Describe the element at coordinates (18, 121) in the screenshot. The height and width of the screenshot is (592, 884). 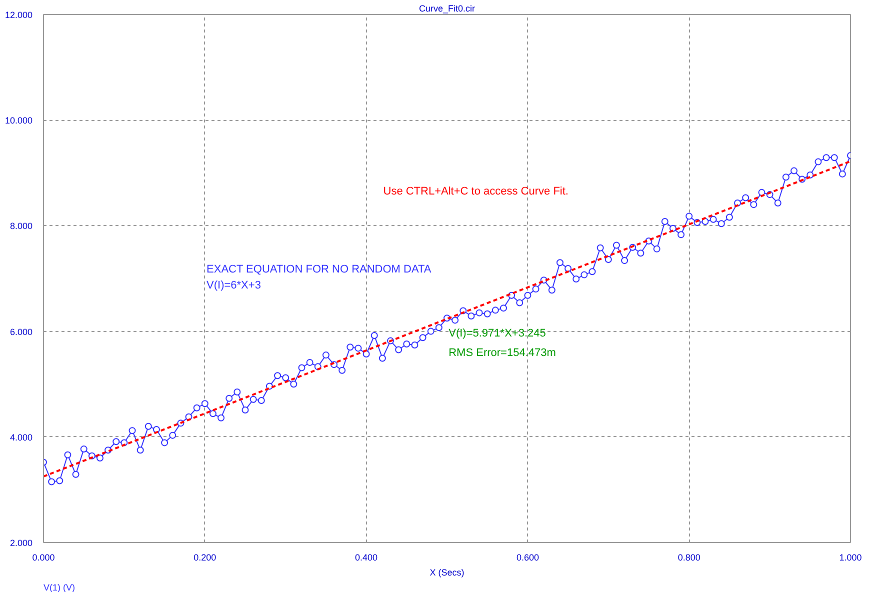
I see `y-tick-label: 10.000` at that location.